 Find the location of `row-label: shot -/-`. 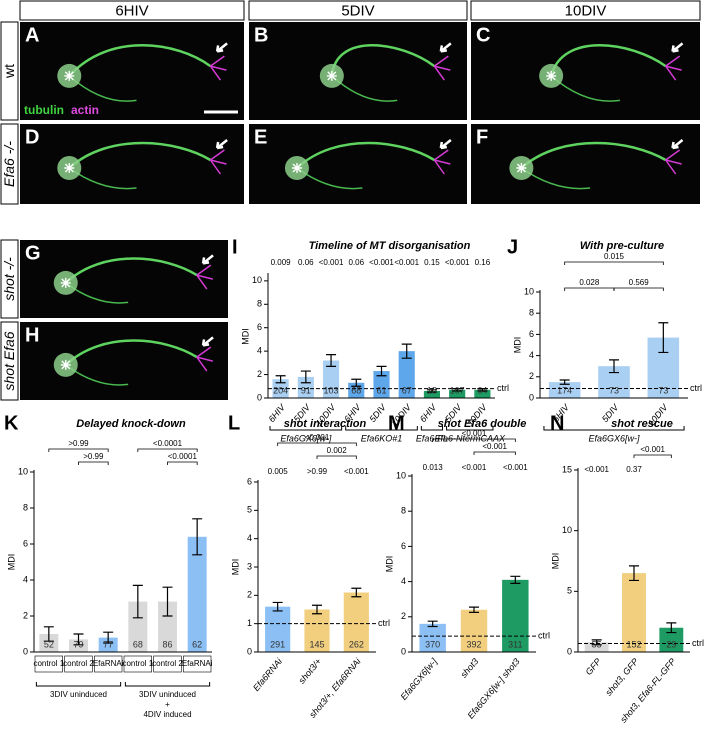

row-label: shot -/- is located at coordinates (9, 279).